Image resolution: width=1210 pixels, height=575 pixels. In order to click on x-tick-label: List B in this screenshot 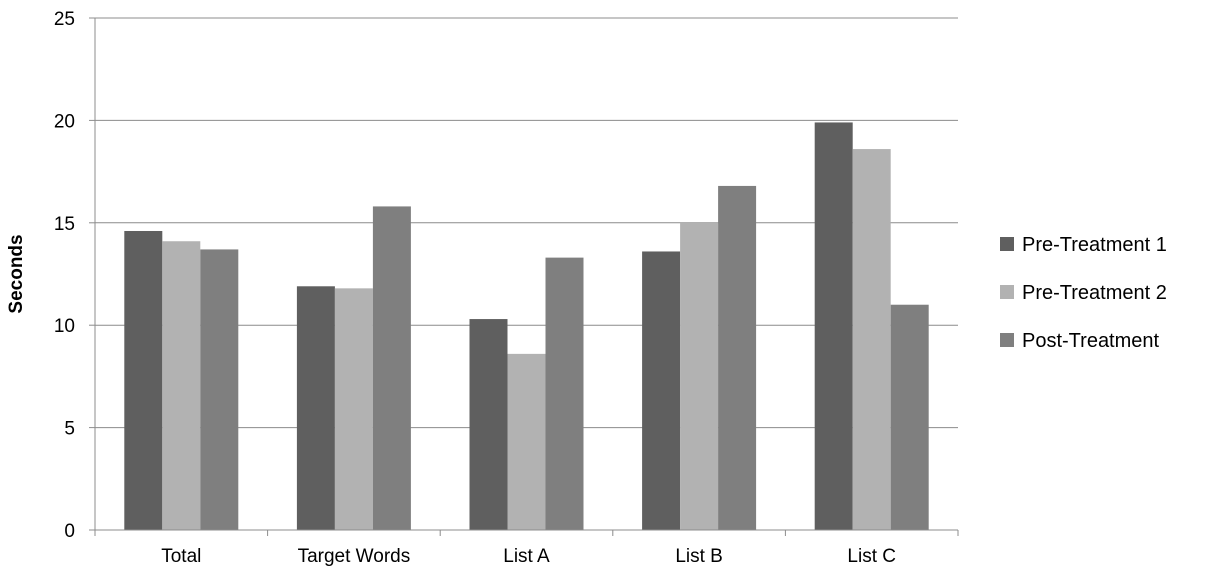, I will do `click(699, 556)`.